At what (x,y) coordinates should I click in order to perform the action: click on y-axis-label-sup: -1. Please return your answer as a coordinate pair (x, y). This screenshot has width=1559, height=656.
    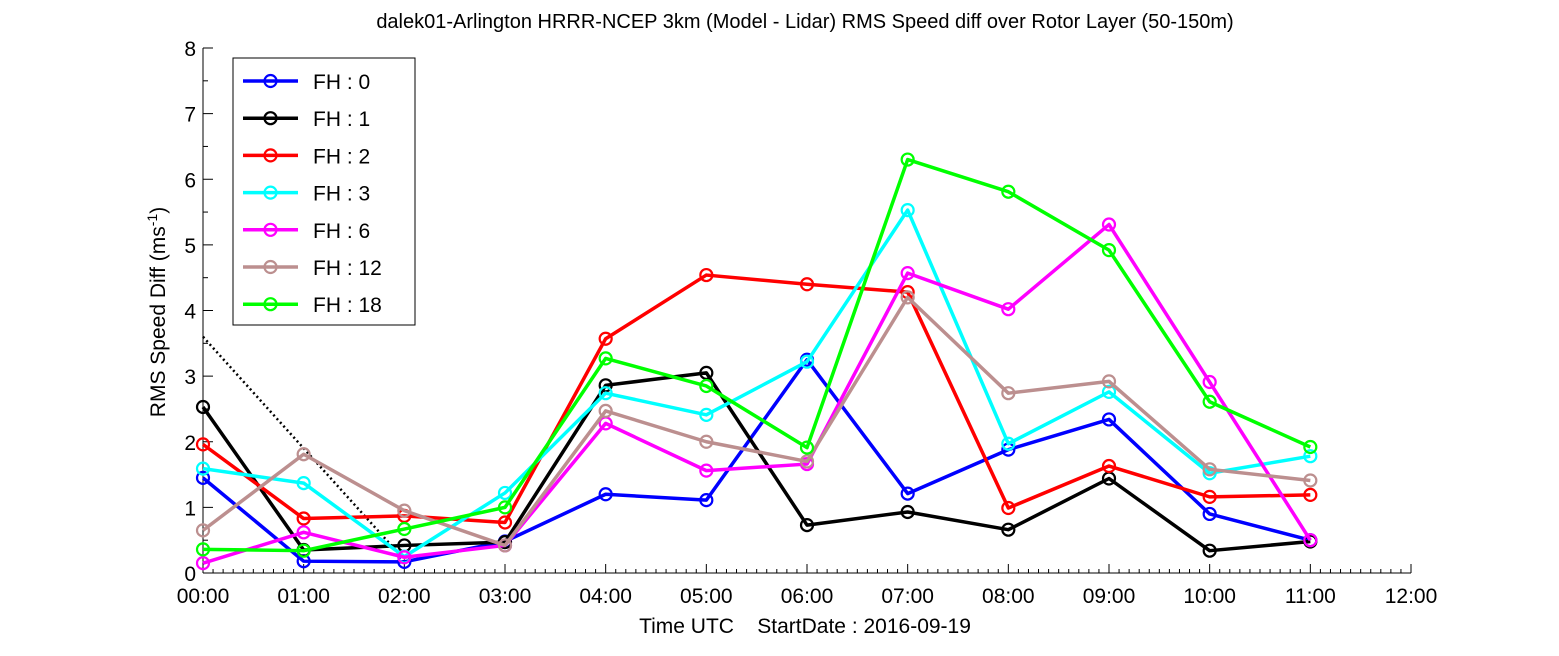
    Looking at the image, I should click on (152, 220).